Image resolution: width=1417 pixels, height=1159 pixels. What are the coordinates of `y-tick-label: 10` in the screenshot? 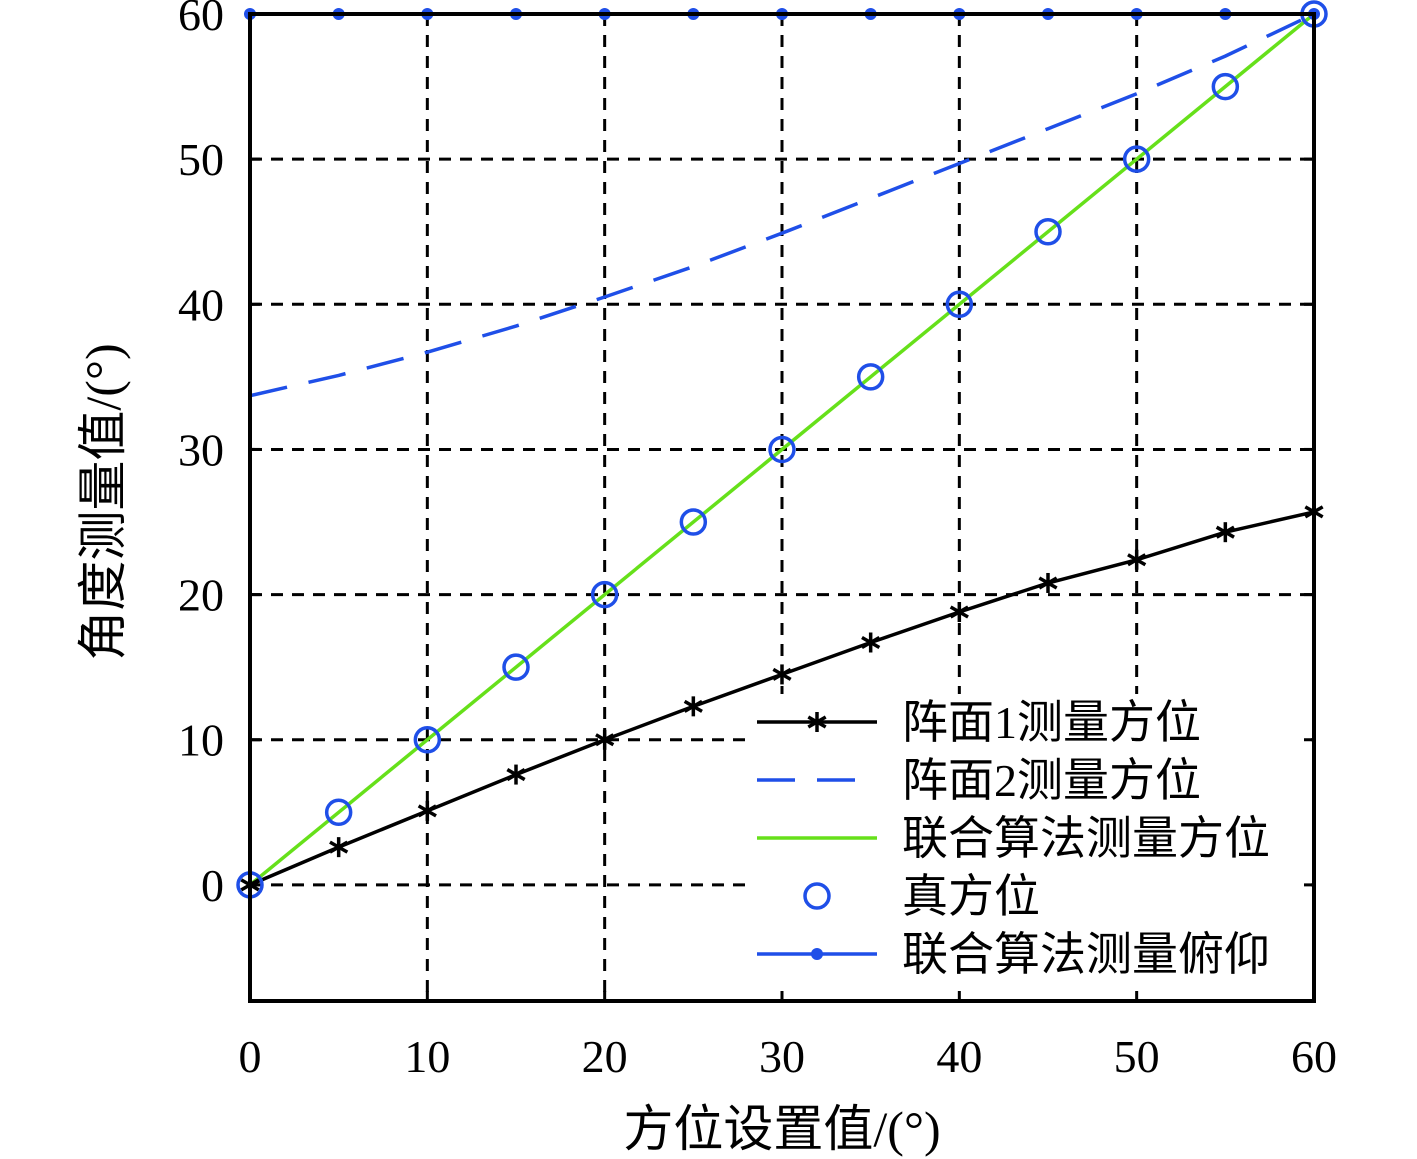 It's located at (201, 740).